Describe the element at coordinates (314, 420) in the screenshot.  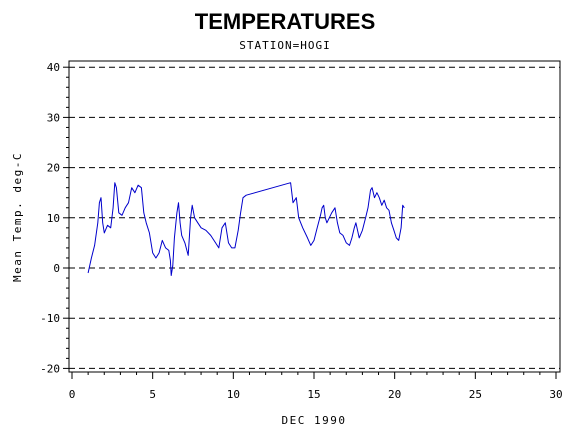
I see `x-axis-label: DEC 1990` at that location.